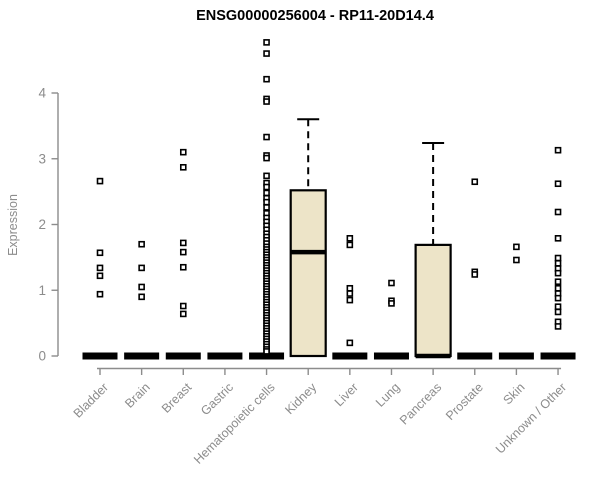 This screenshot has height=500, width=600. I want to click on x-tick-label: Gastric, so click(217, 399).